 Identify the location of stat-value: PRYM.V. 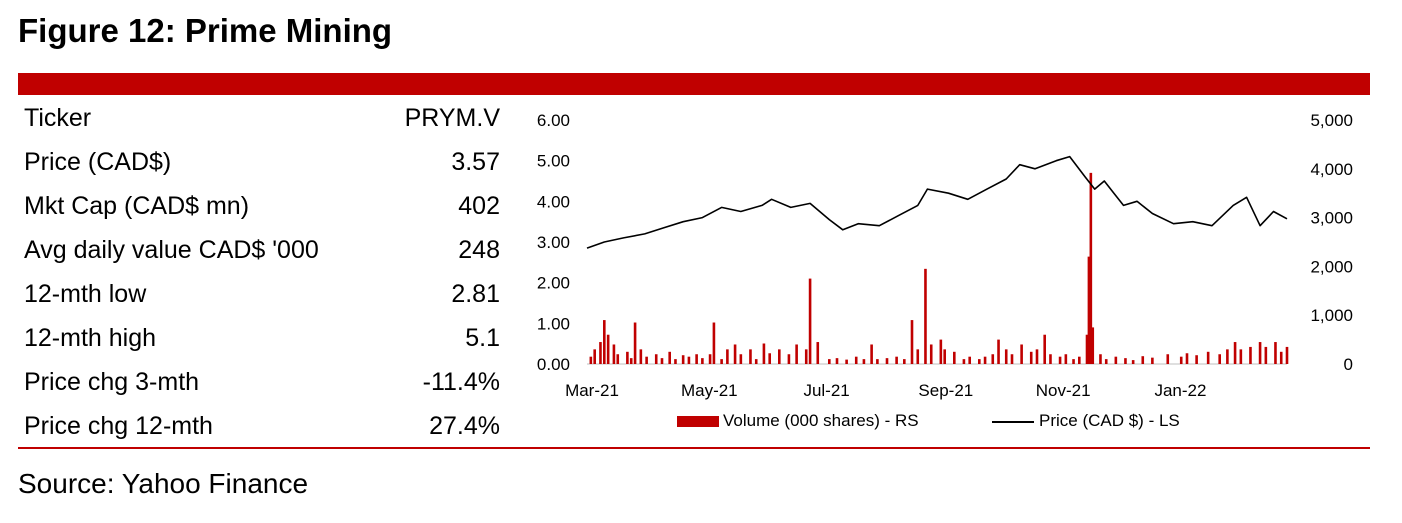
(452, 118).